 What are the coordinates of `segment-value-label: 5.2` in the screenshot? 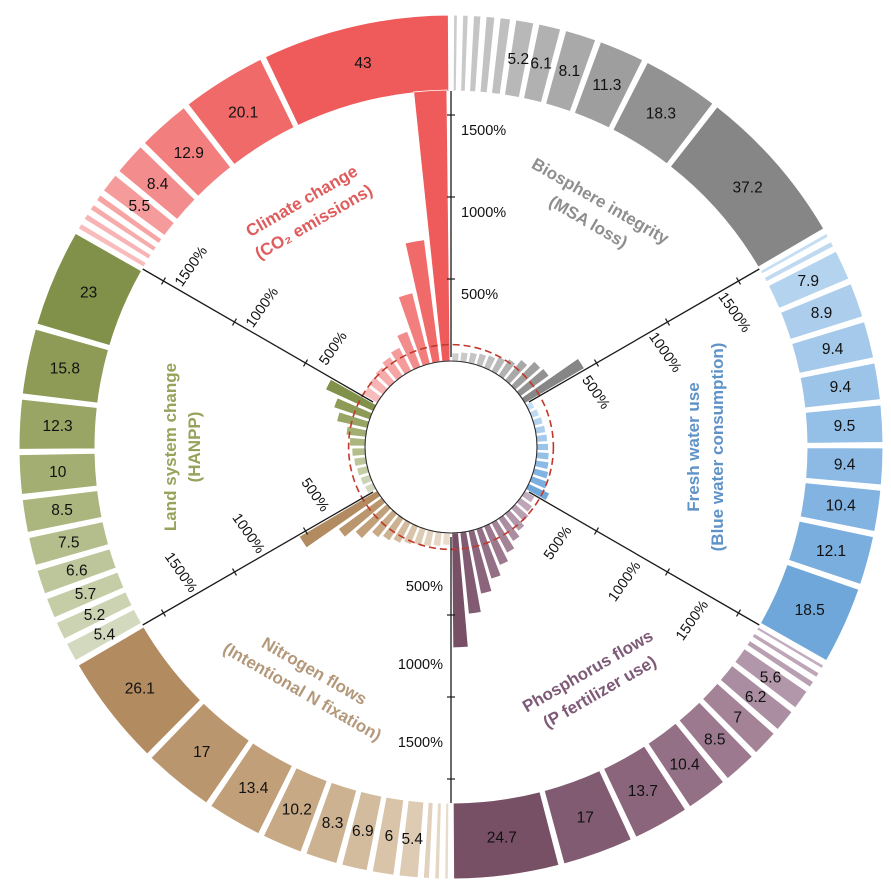 It's located at (519, 59).